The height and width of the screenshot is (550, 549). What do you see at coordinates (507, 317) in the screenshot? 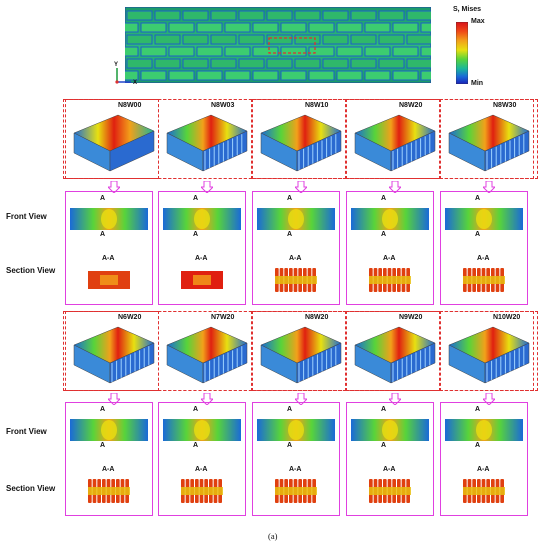
I see `model-label-n10w20: N10W20` at bounding box center [507, 317].